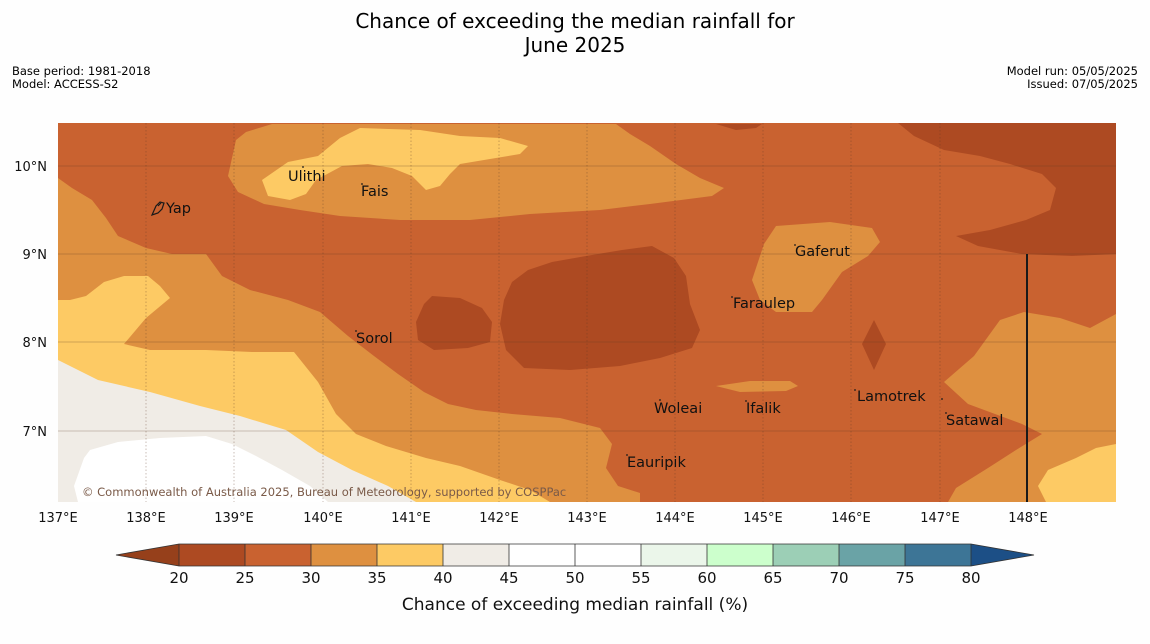 The width and height of the screenshot is (1150, 644). Describe the element at coordinates (395, 164) in the screenshot. I see `contour-35-40-north` at that location.